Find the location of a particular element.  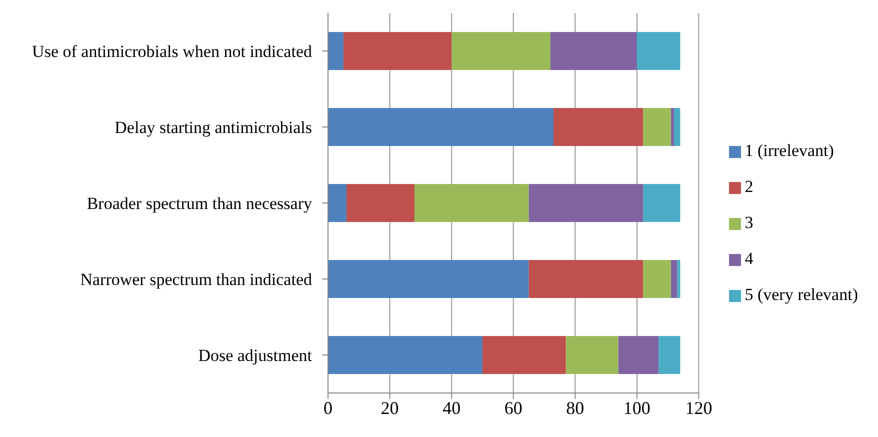

legend-label: 5 (very relevant) is located at coordinates (801, 294).